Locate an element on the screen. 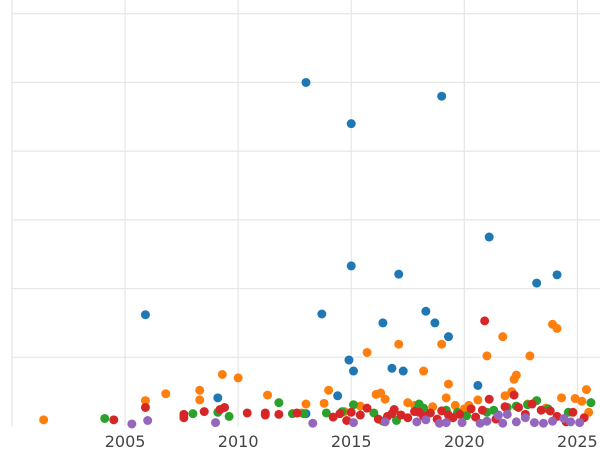 The height and width of the screenshot is (450, 600). x-tick-label: 2005 is located at coordinates (125, 441).